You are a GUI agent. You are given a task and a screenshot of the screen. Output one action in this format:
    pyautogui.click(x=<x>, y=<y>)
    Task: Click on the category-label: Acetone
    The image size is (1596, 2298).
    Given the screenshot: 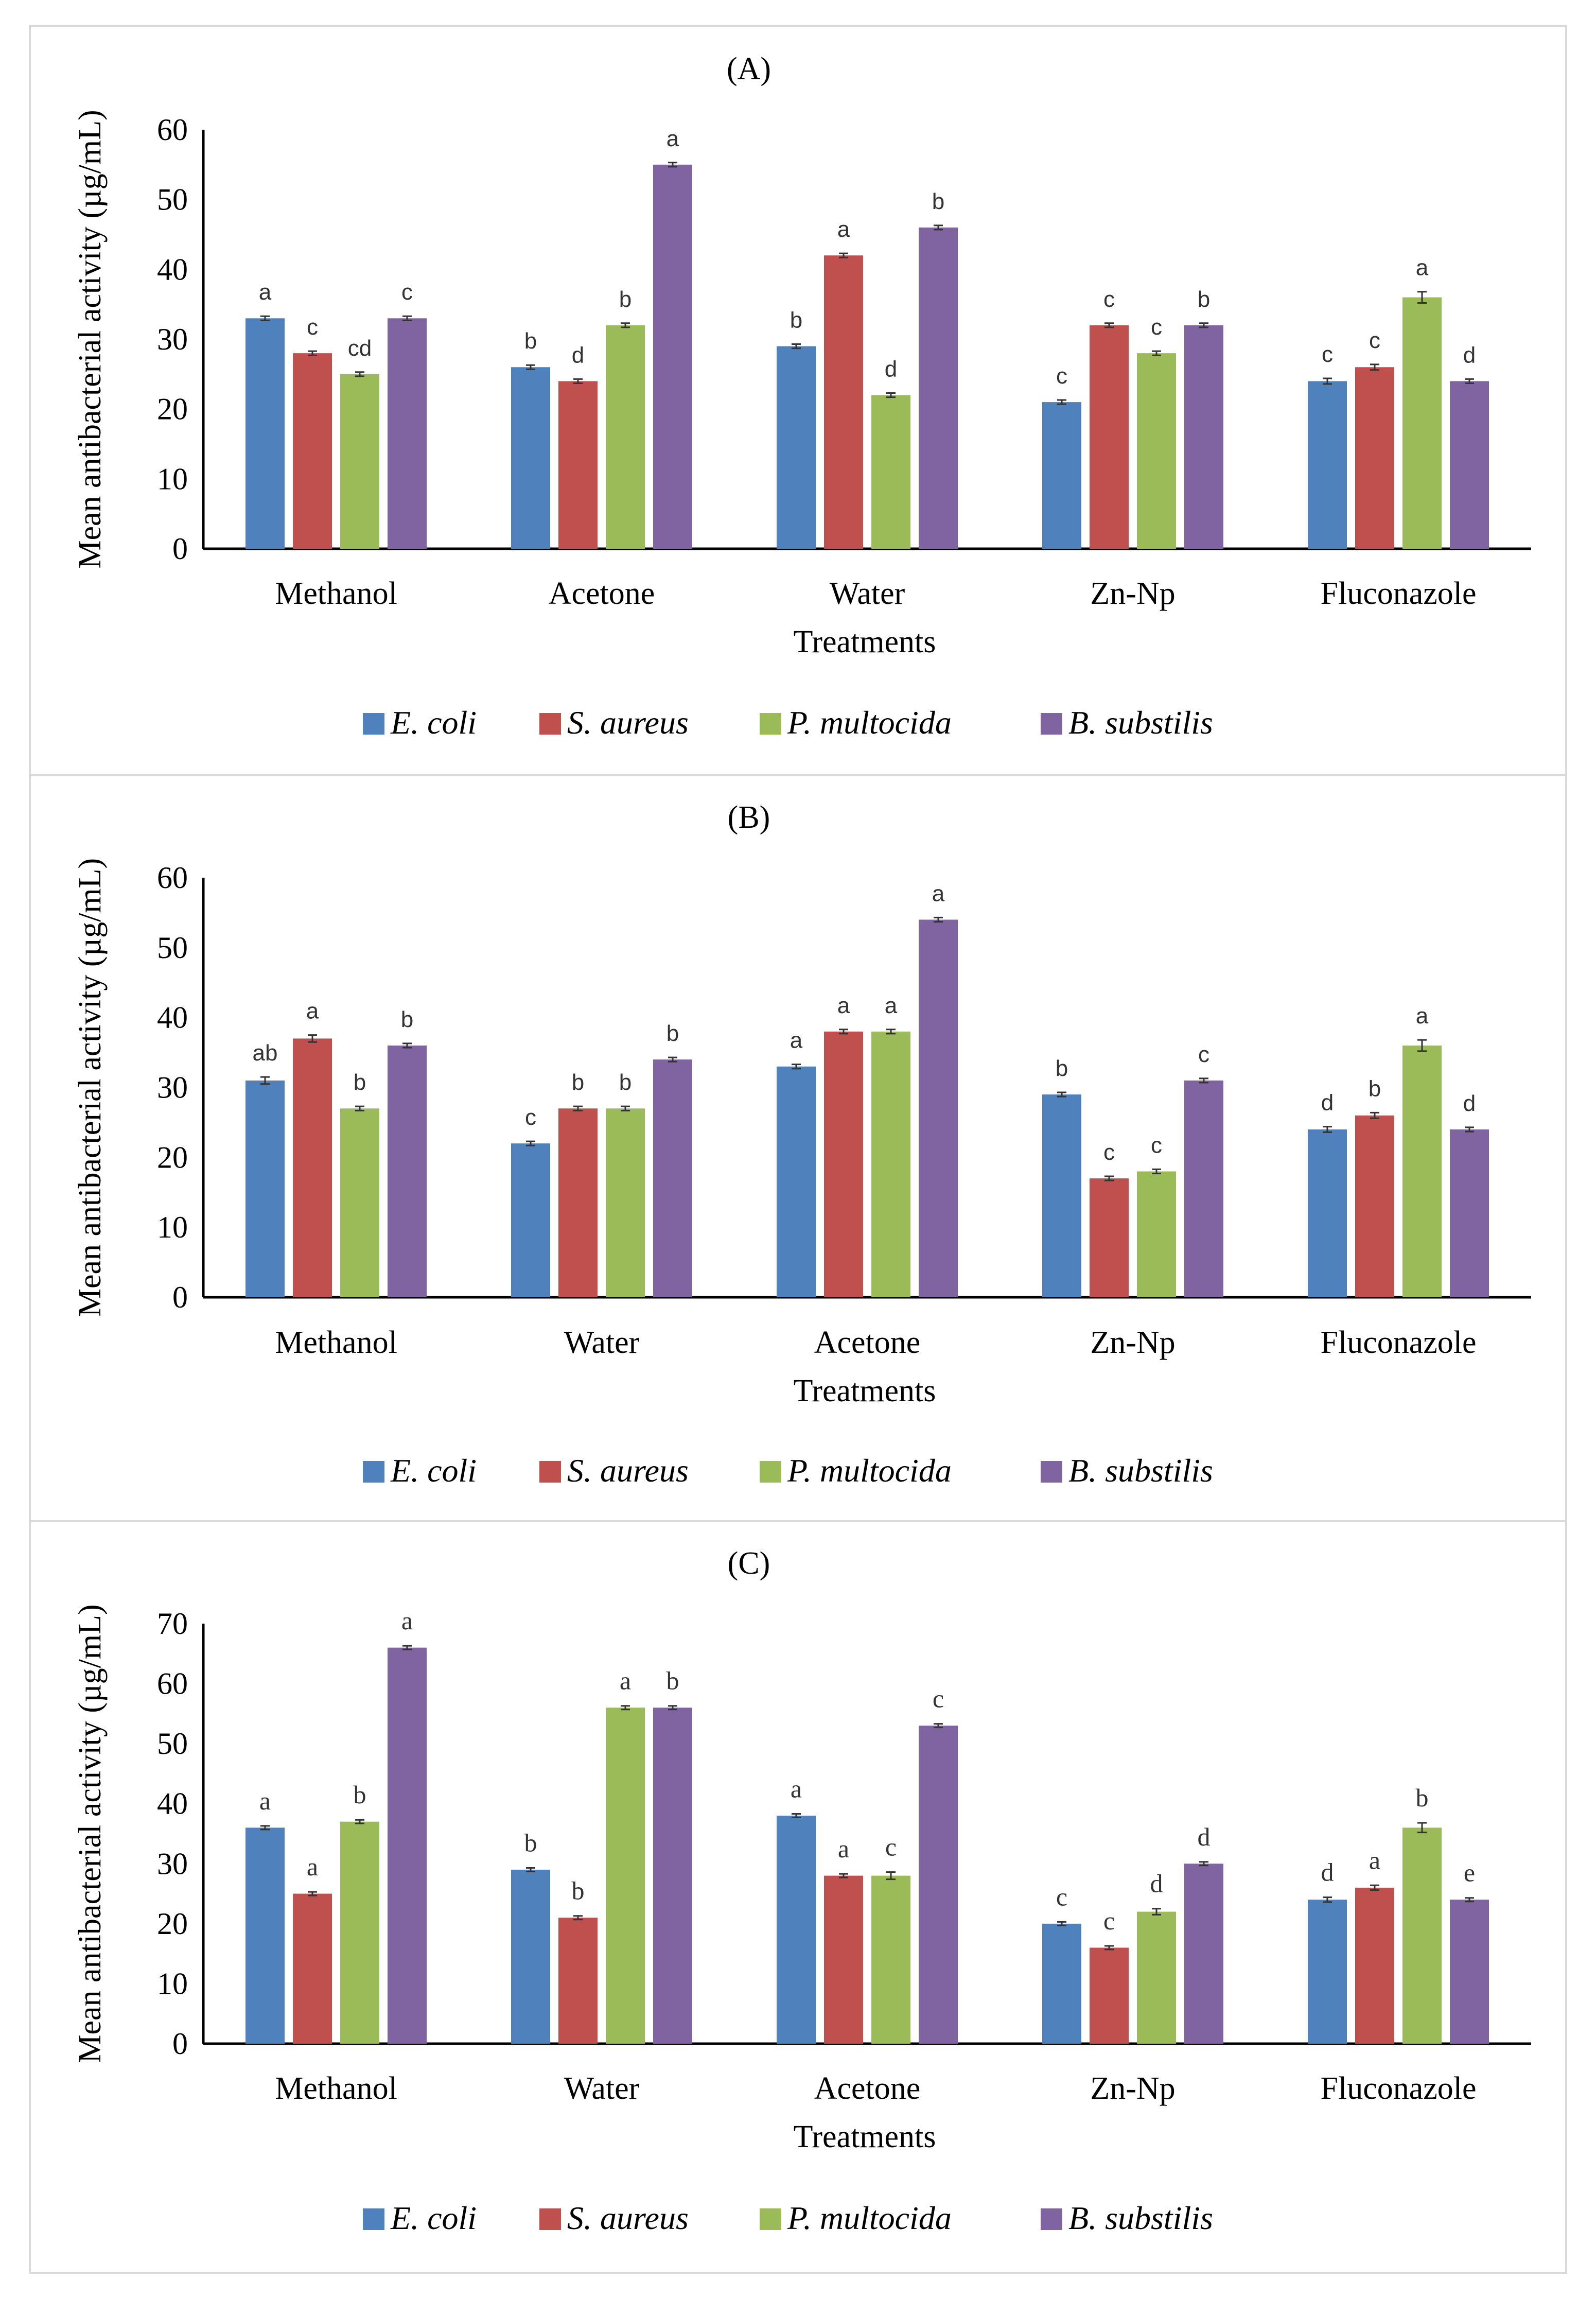 What is the action you would take?
    pyautogui.click(x=867, y=1342)
    